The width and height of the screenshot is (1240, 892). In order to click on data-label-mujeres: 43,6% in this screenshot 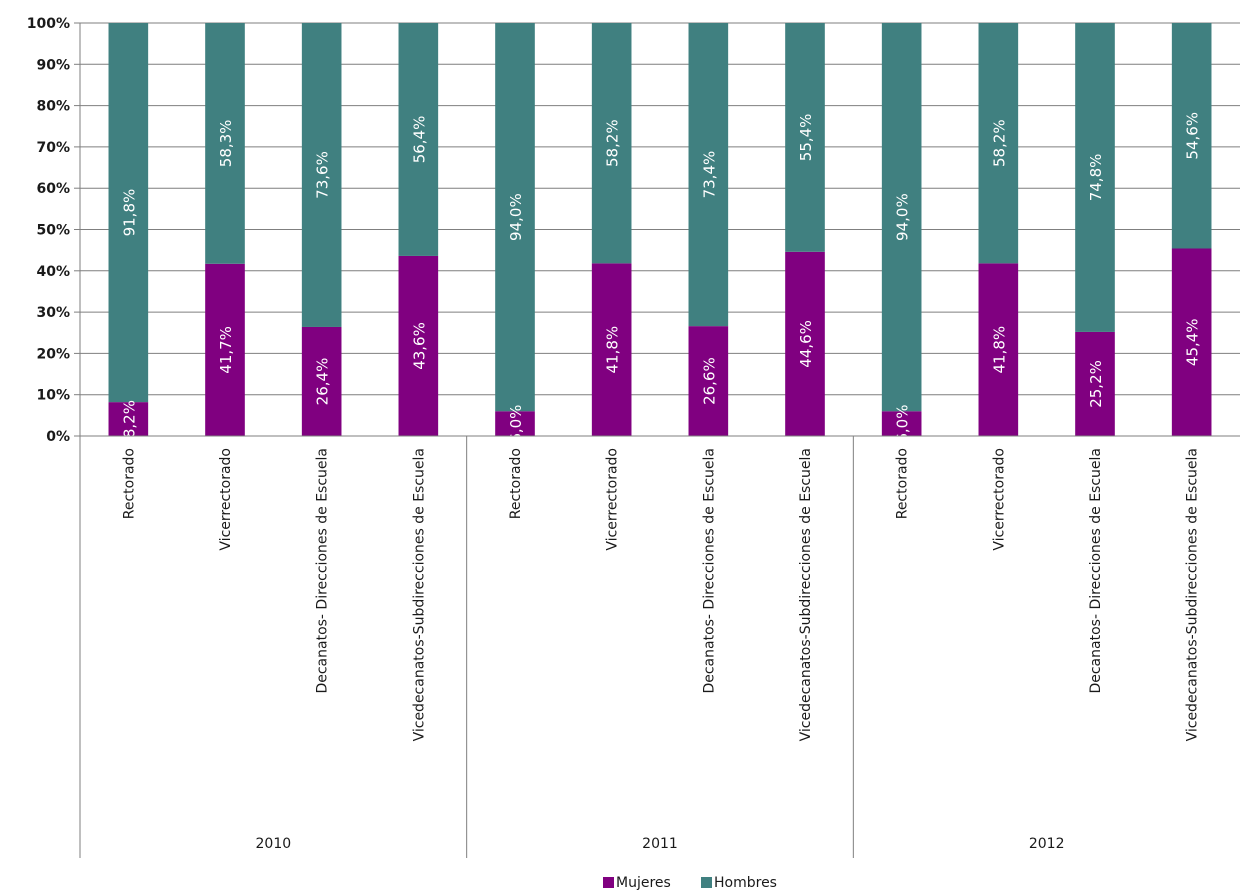, I will do `click(419, 346)`.